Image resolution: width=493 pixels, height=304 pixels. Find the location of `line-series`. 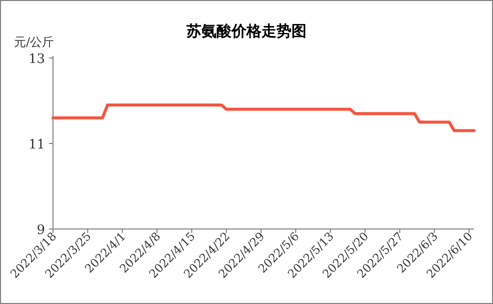

line-series is located at coordinates (264, 118).